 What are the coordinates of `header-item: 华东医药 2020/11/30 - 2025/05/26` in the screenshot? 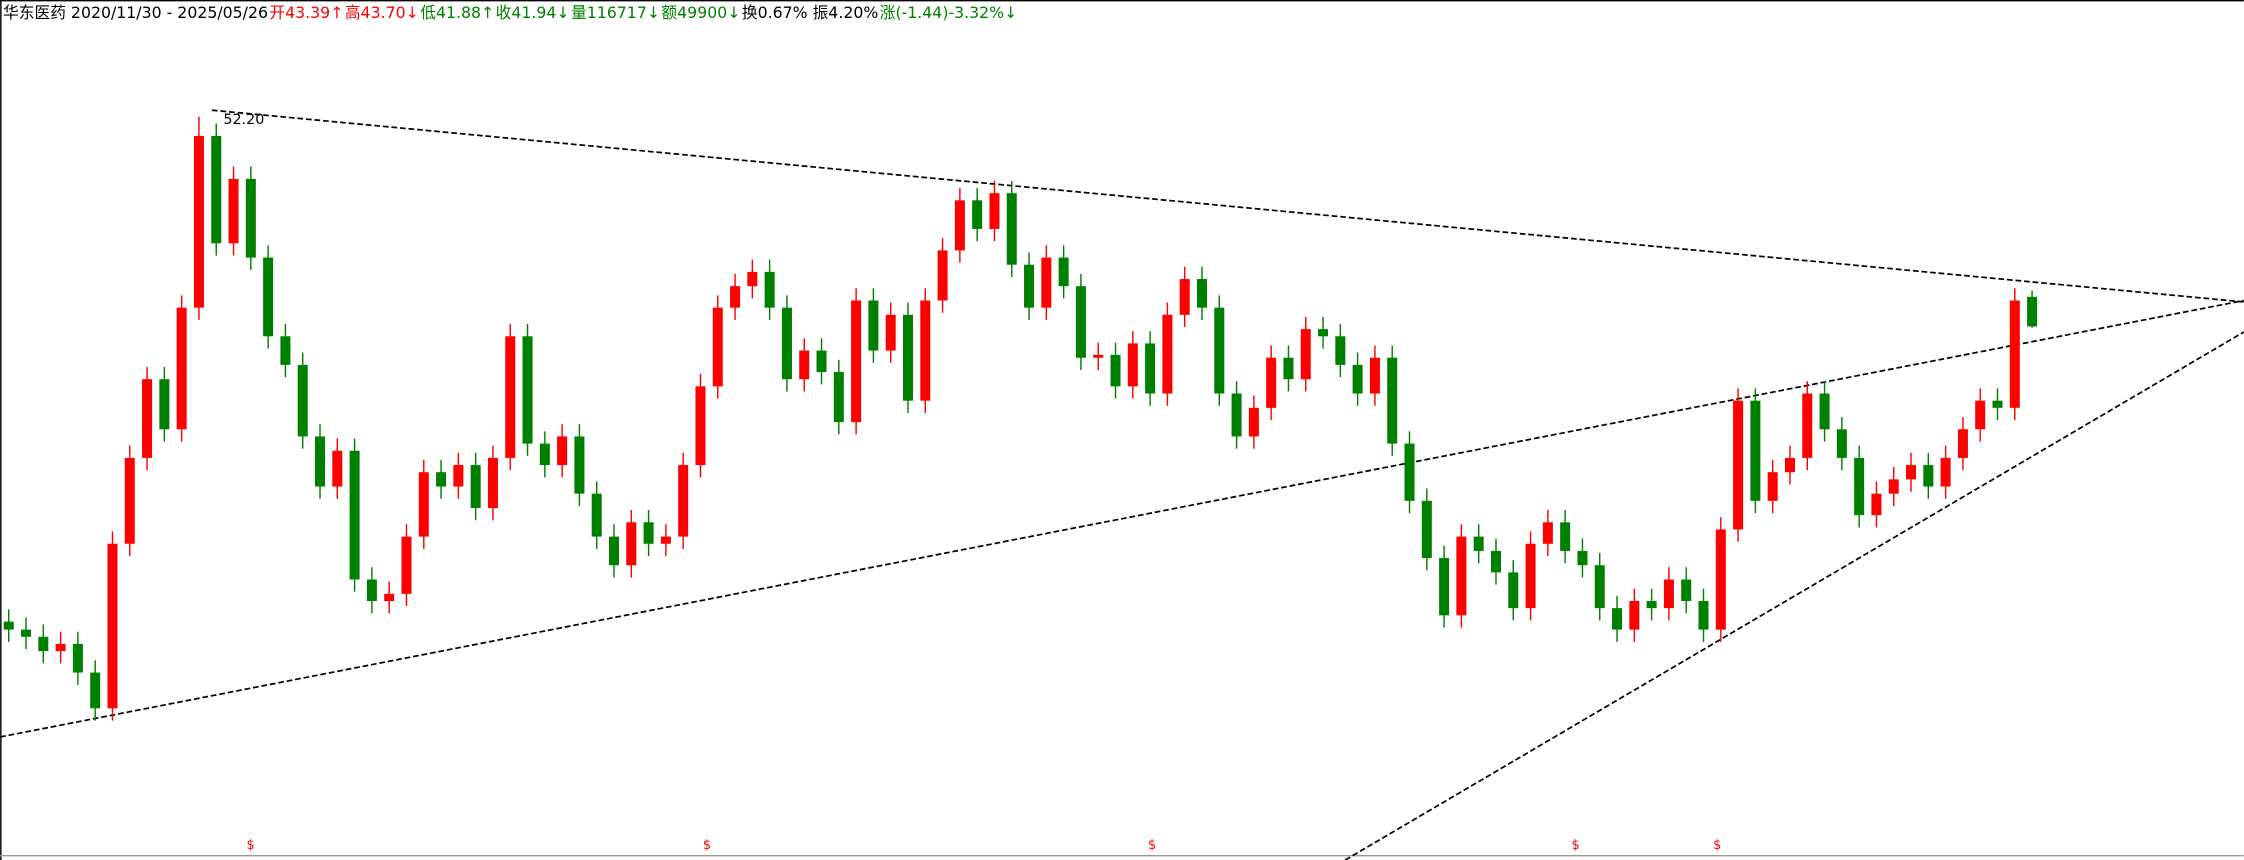 It's located at (135, 11).